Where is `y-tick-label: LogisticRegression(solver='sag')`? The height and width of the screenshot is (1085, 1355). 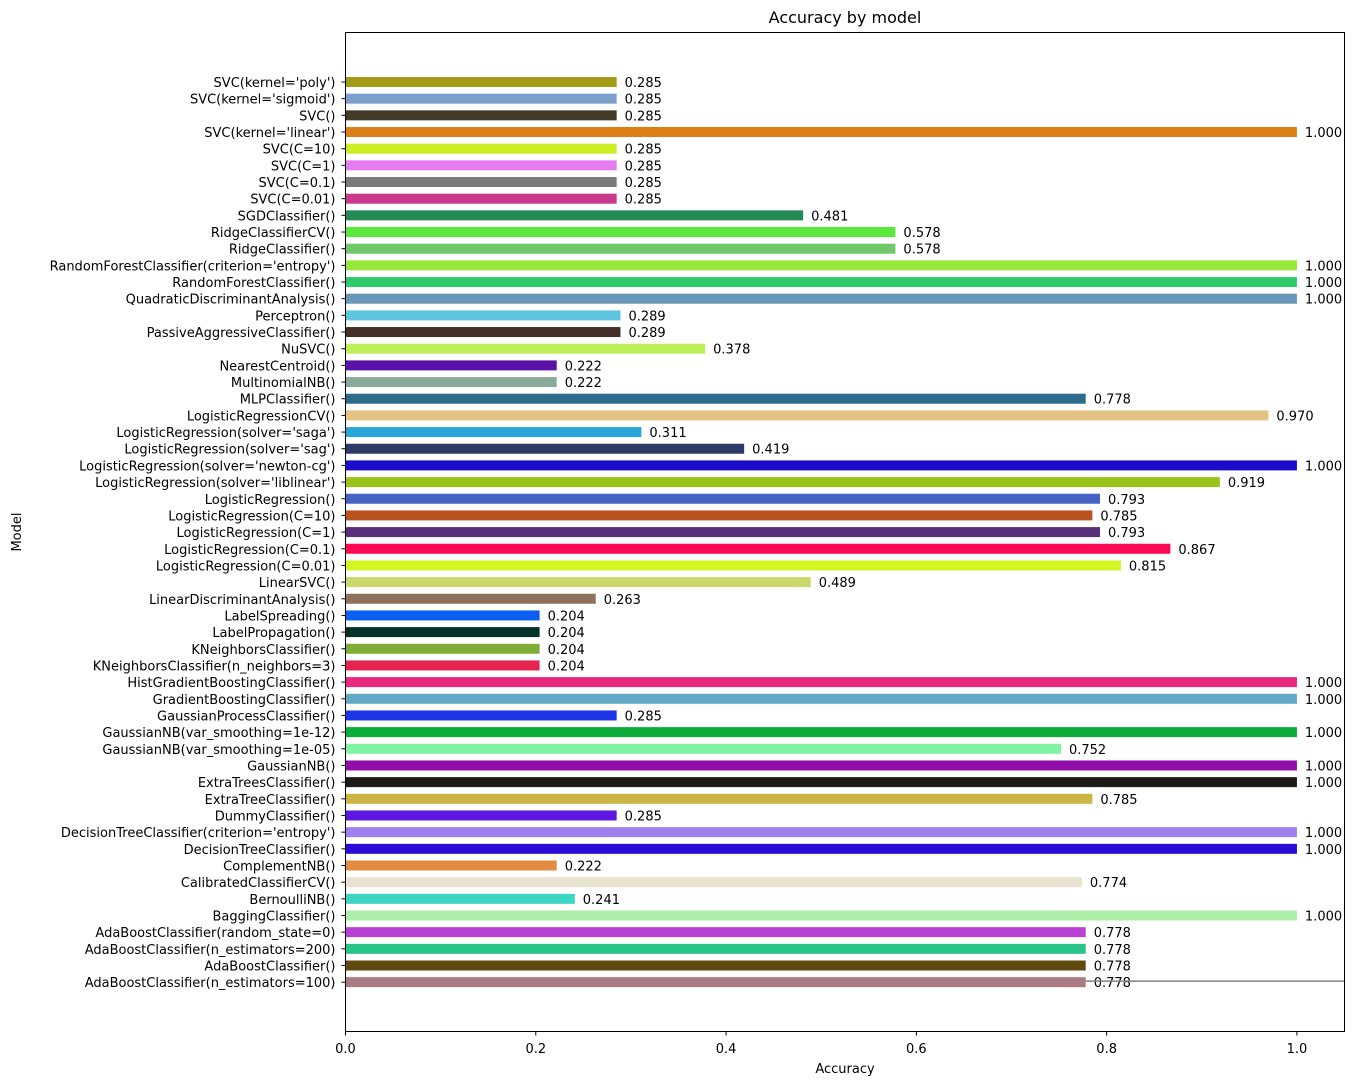
y-tick-label: LogisticRegression(solver='sag') is located at coordinates (229, 450).